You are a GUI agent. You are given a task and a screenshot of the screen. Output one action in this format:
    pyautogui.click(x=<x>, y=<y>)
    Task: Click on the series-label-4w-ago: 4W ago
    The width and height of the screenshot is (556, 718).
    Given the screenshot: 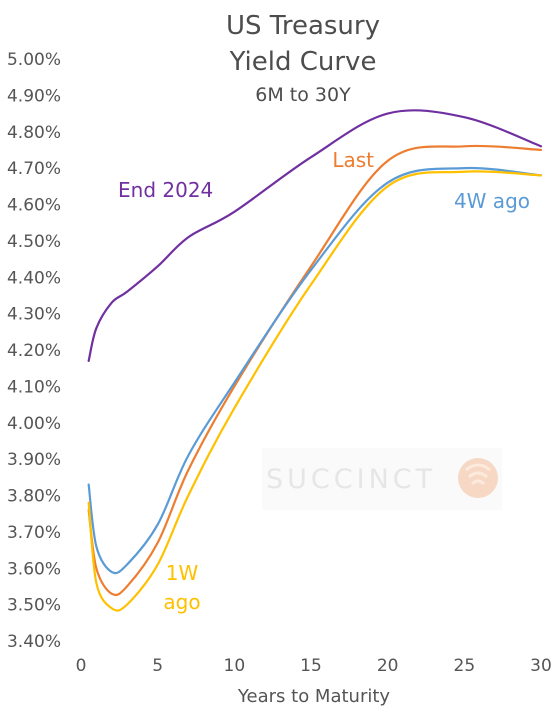 What is the action you would take?
    pyautogui.click(x=492, y=201)
    